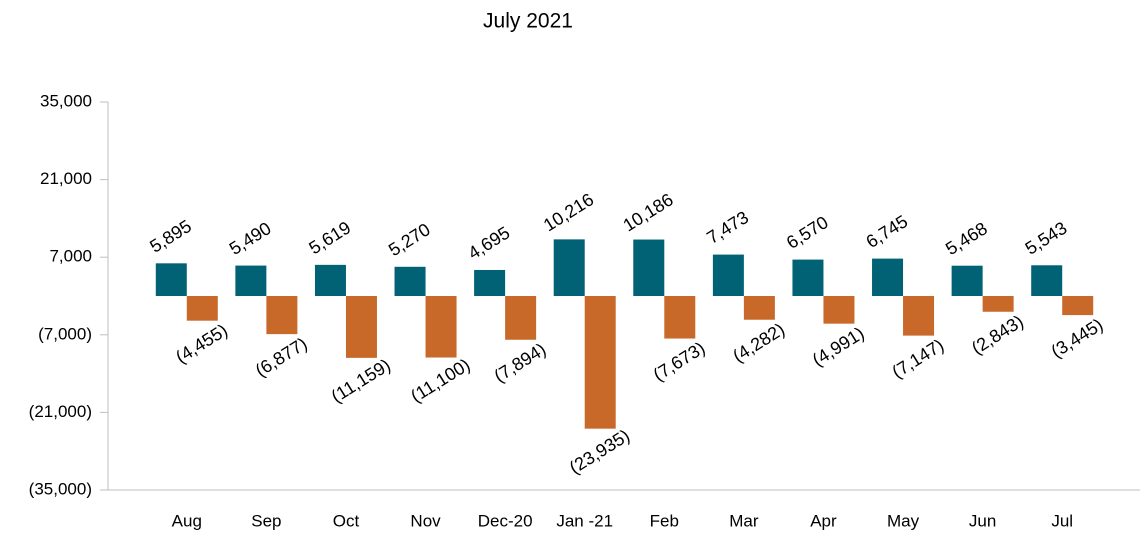  I want to click on data-label: (23,935), so click(599, 451).